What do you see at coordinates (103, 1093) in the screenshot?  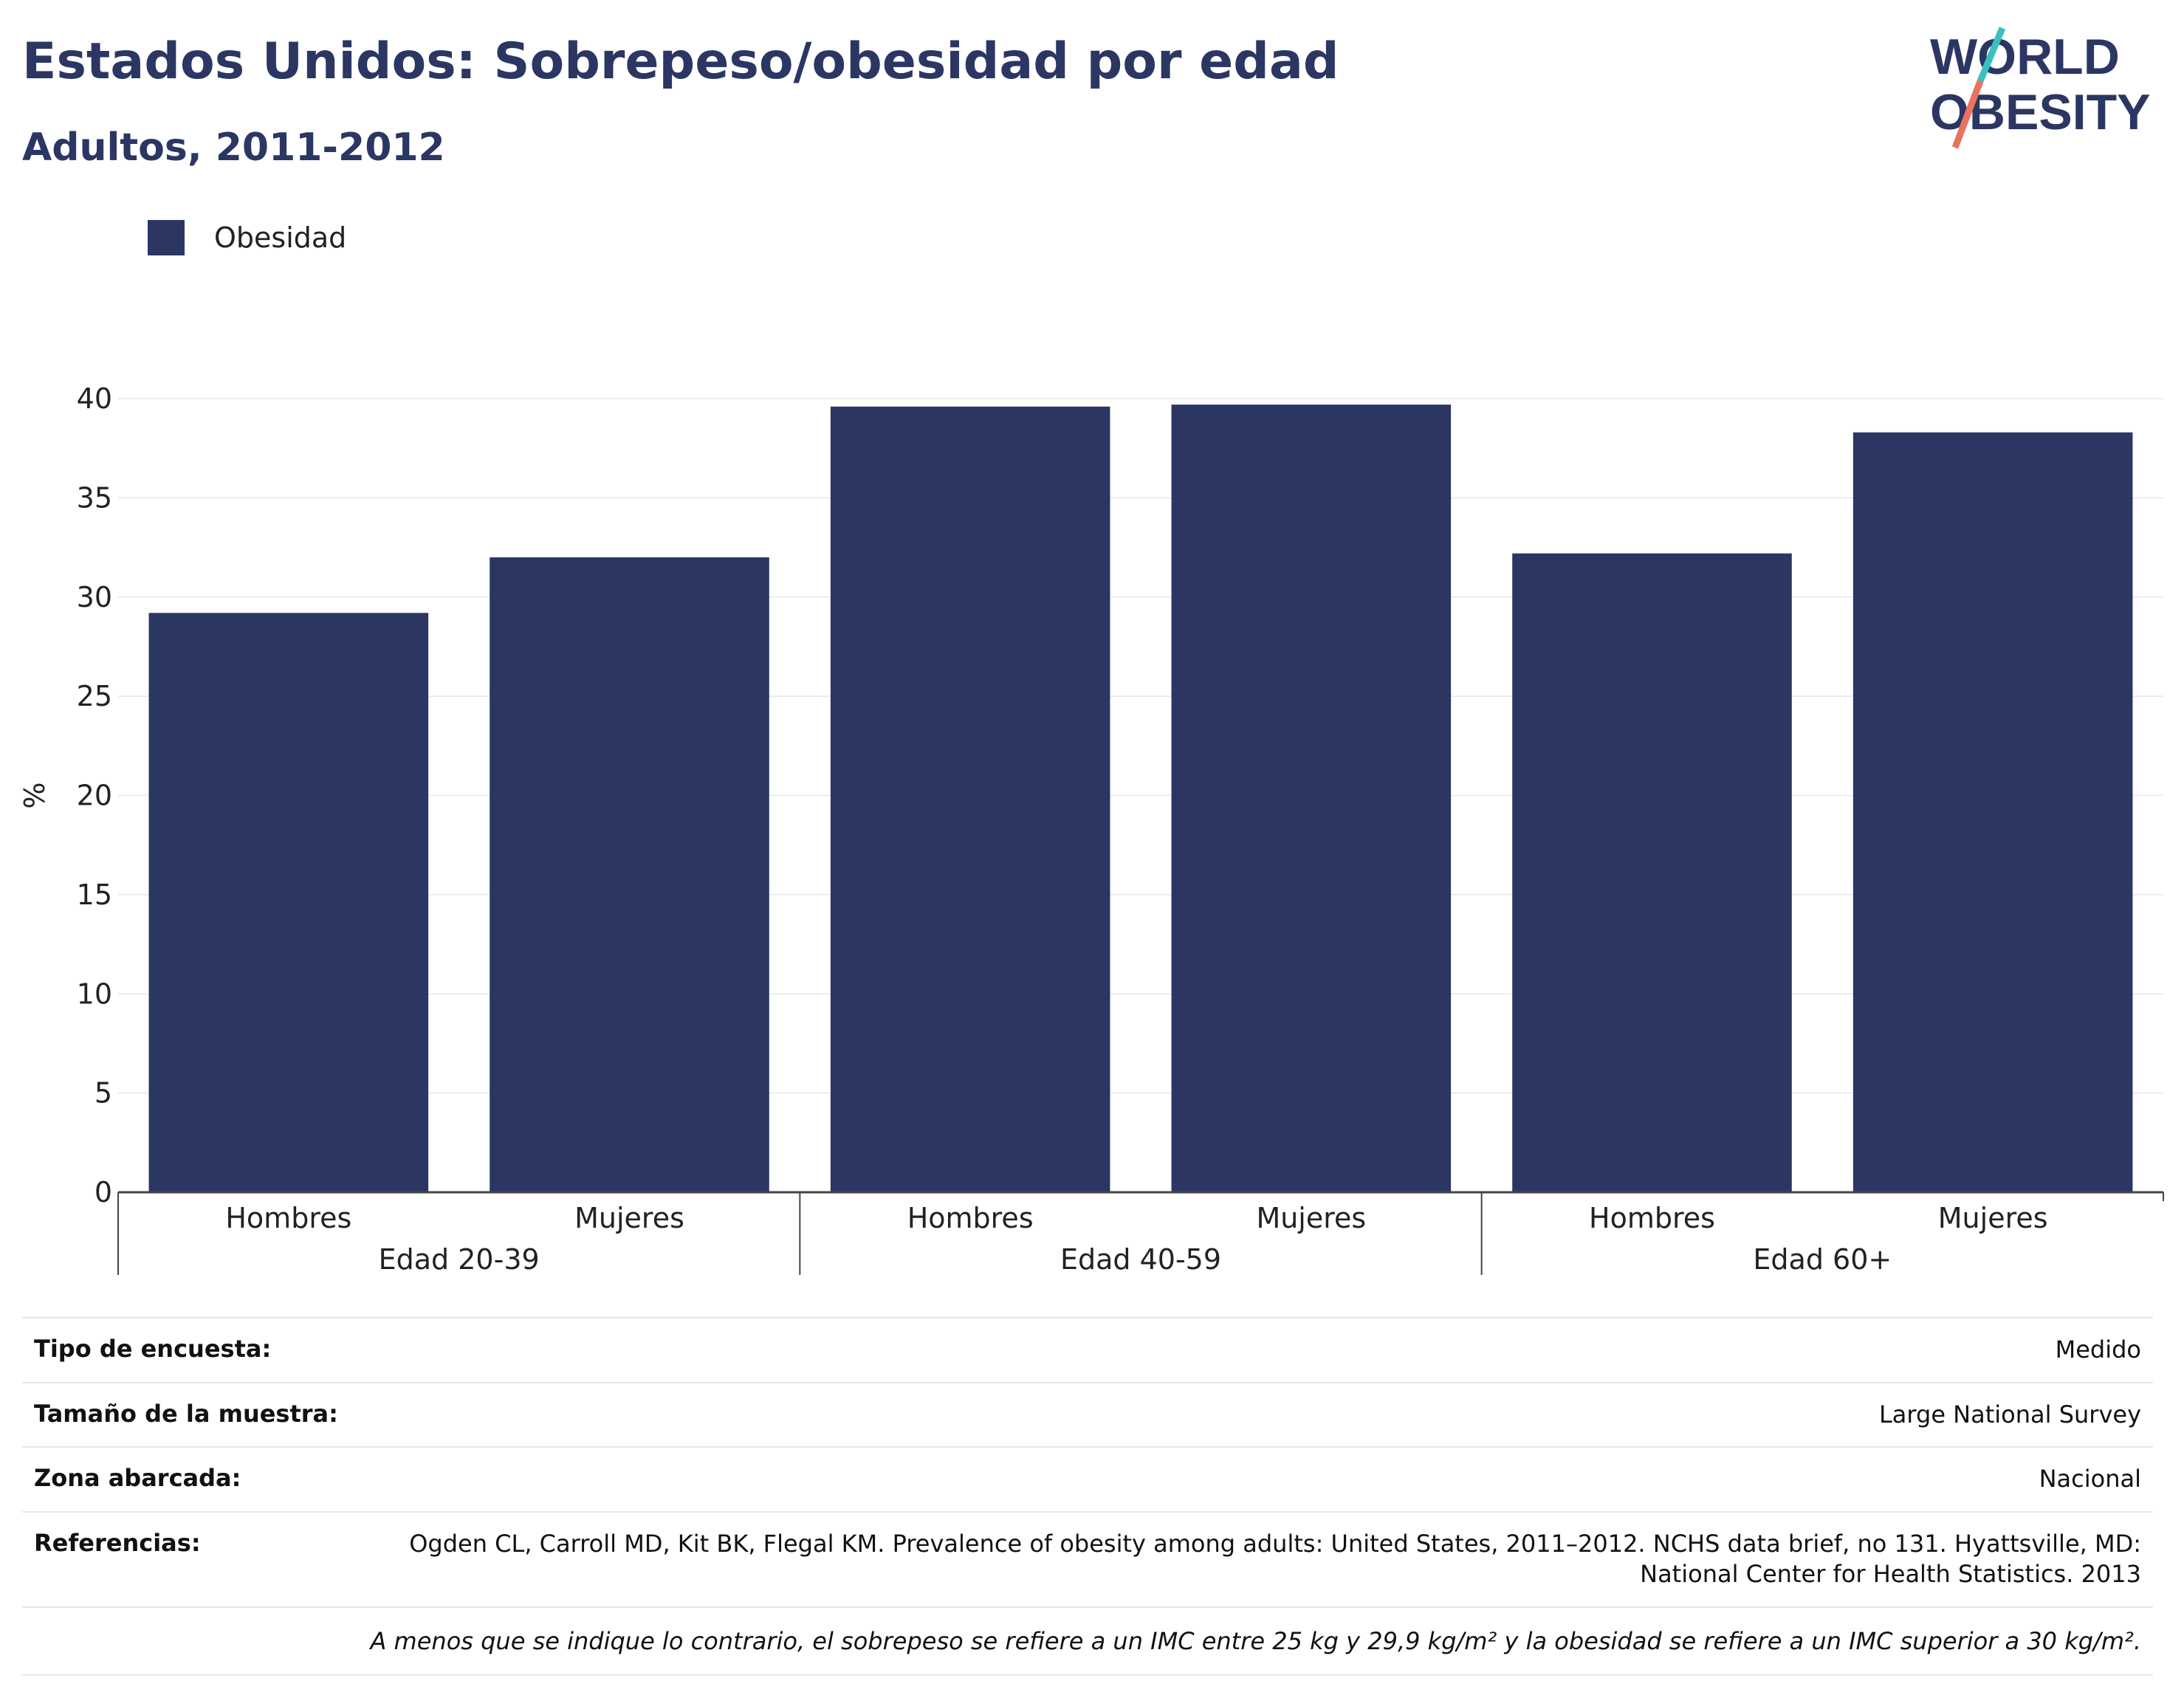 I see `y-tick-label: 5` at bounding box center [103, 1093].